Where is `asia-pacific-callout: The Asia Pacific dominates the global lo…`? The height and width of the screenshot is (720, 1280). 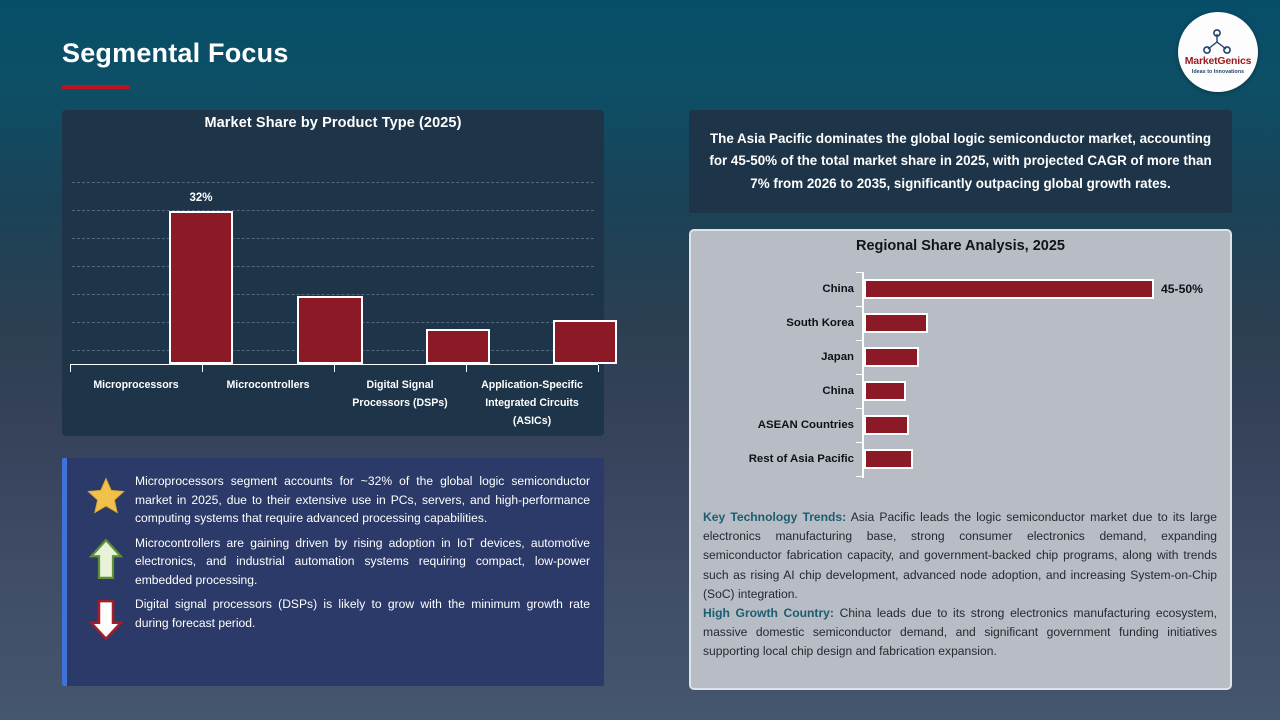 asia-pacific-callout: The Asia Pacific dominates the global lo… is located at coordinates (960, 161).